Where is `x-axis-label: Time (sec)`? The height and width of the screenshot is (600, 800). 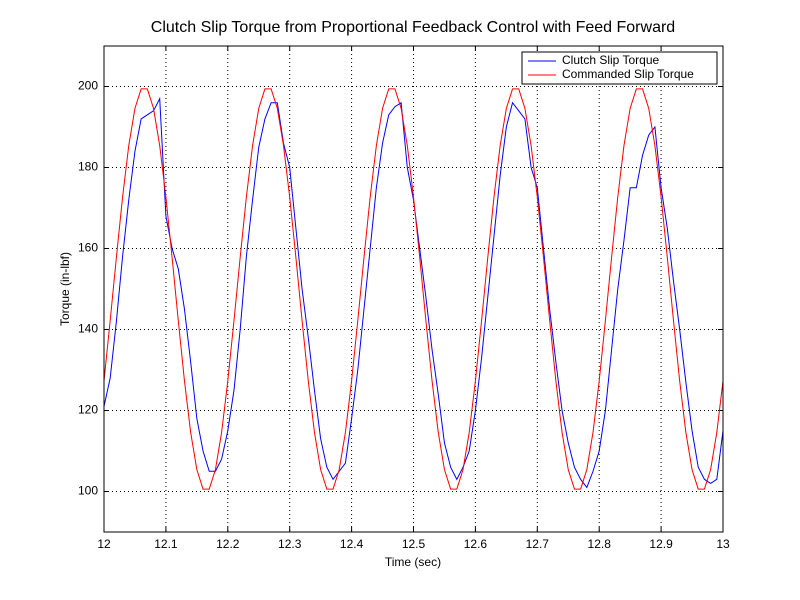 x-axis-label: Time (sec) is located at coordinates (413, 562).